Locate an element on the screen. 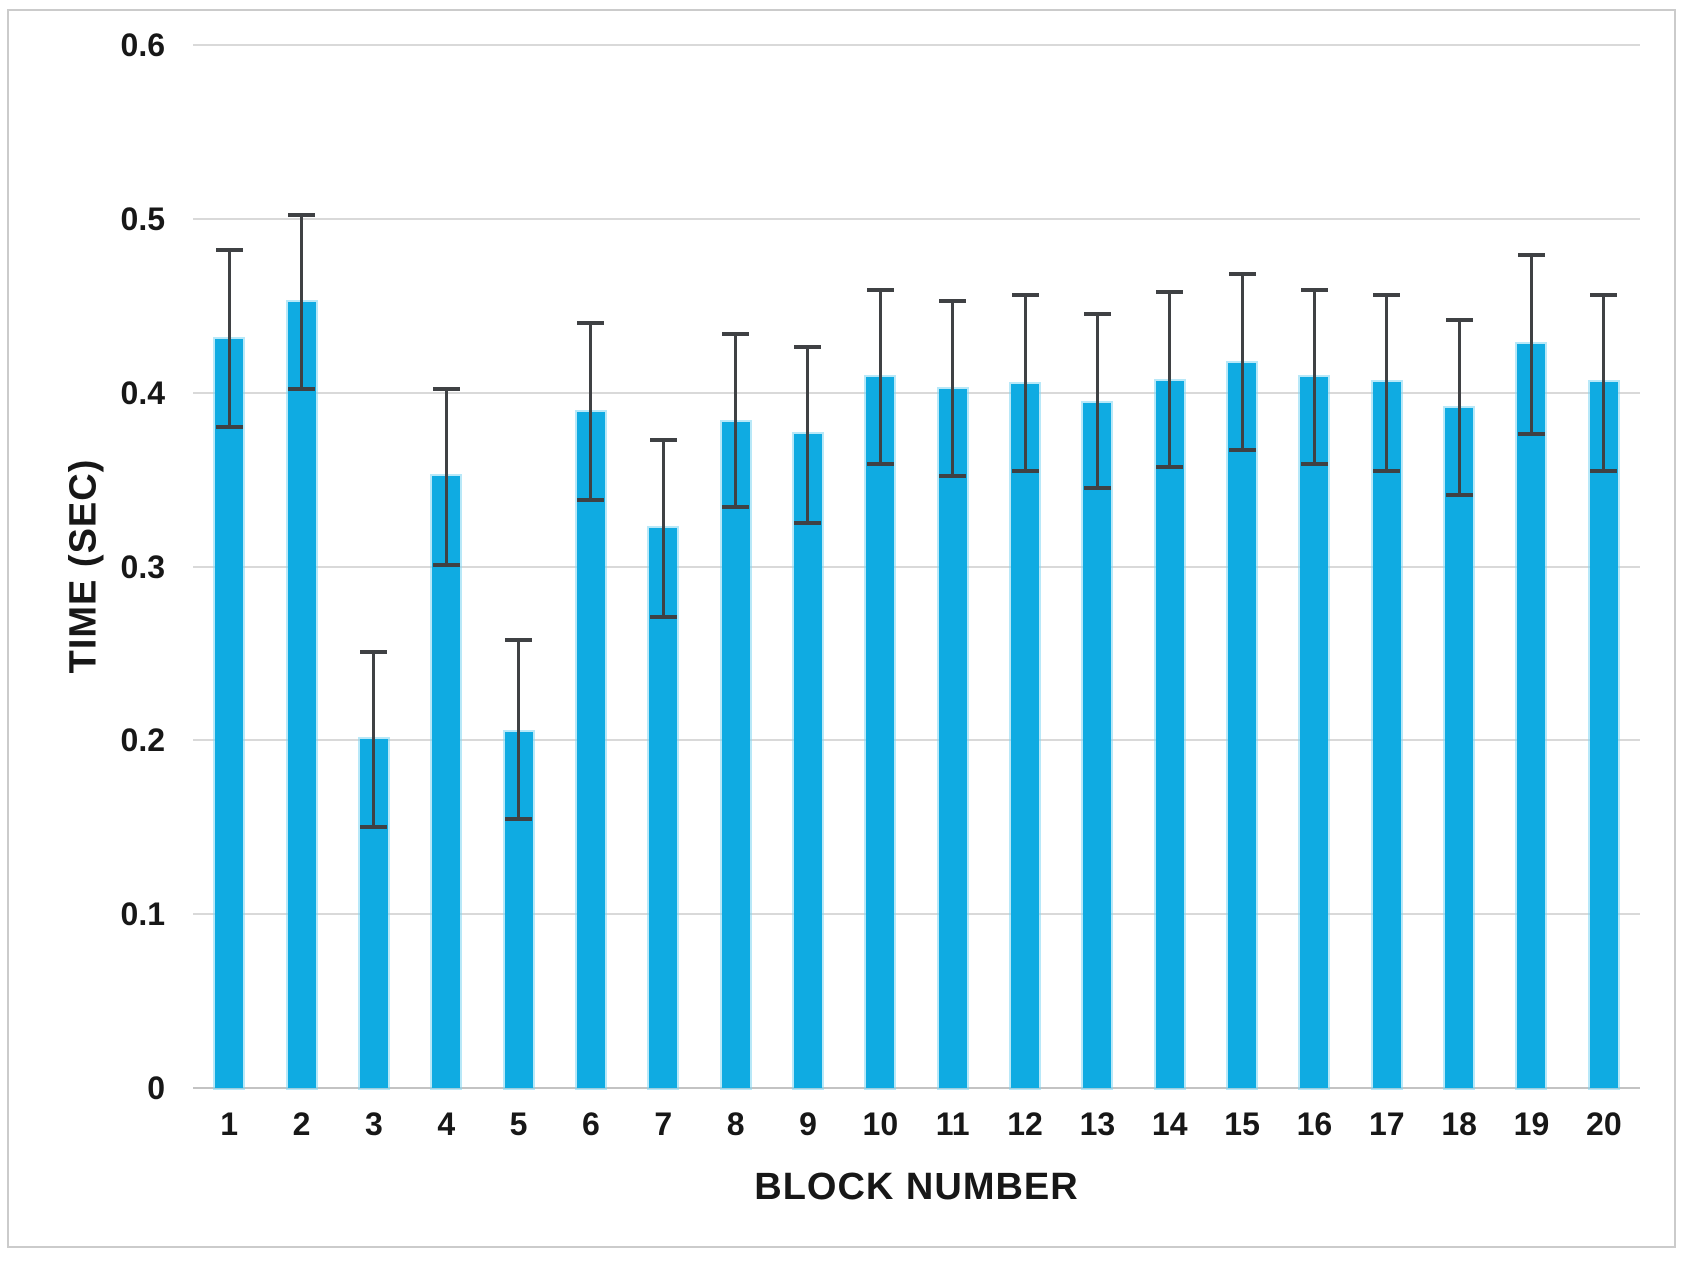 This screenshot has height=1264, width=1693. y-axis-title: TIME (SEC) is located at coordinates (83, 566).